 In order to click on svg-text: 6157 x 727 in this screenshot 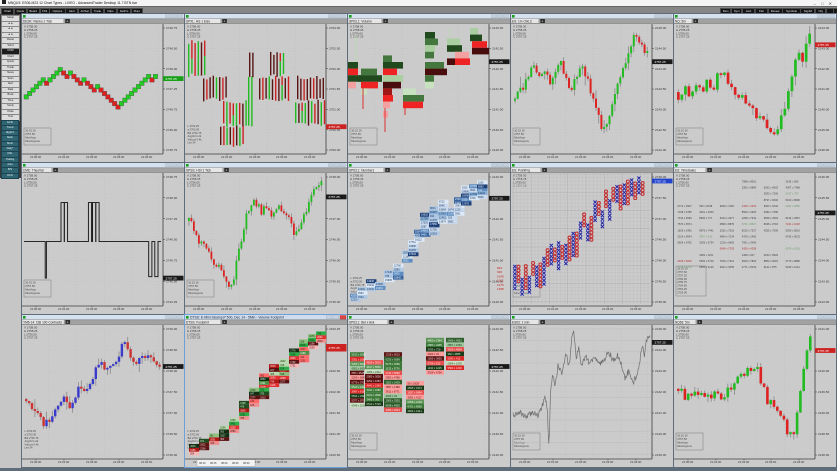, I will do `click(792, 194)`.